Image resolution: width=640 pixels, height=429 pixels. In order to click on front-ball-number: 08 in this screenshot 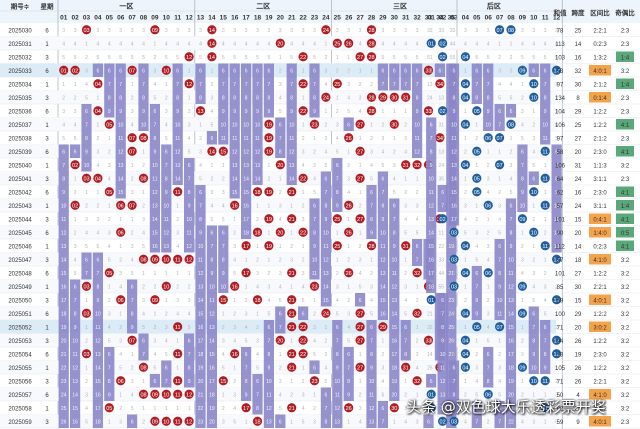, I will do `click(143, 180)`.